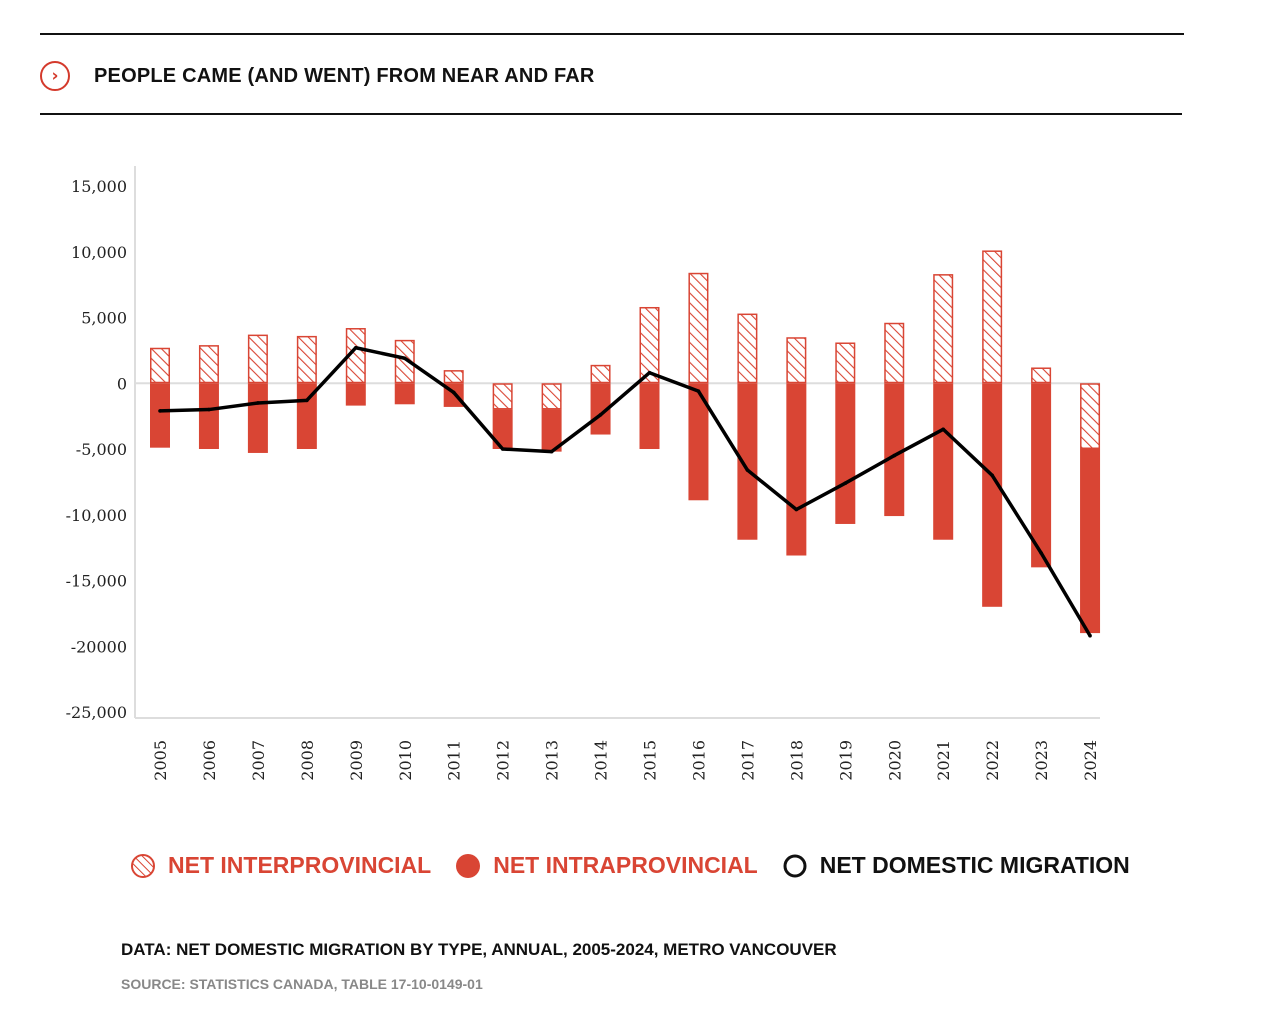  What do you see at coordinates (600, 409) in the screenshot?
I see `bar-intraprovincial-2014` at bounding box center [600, 409].